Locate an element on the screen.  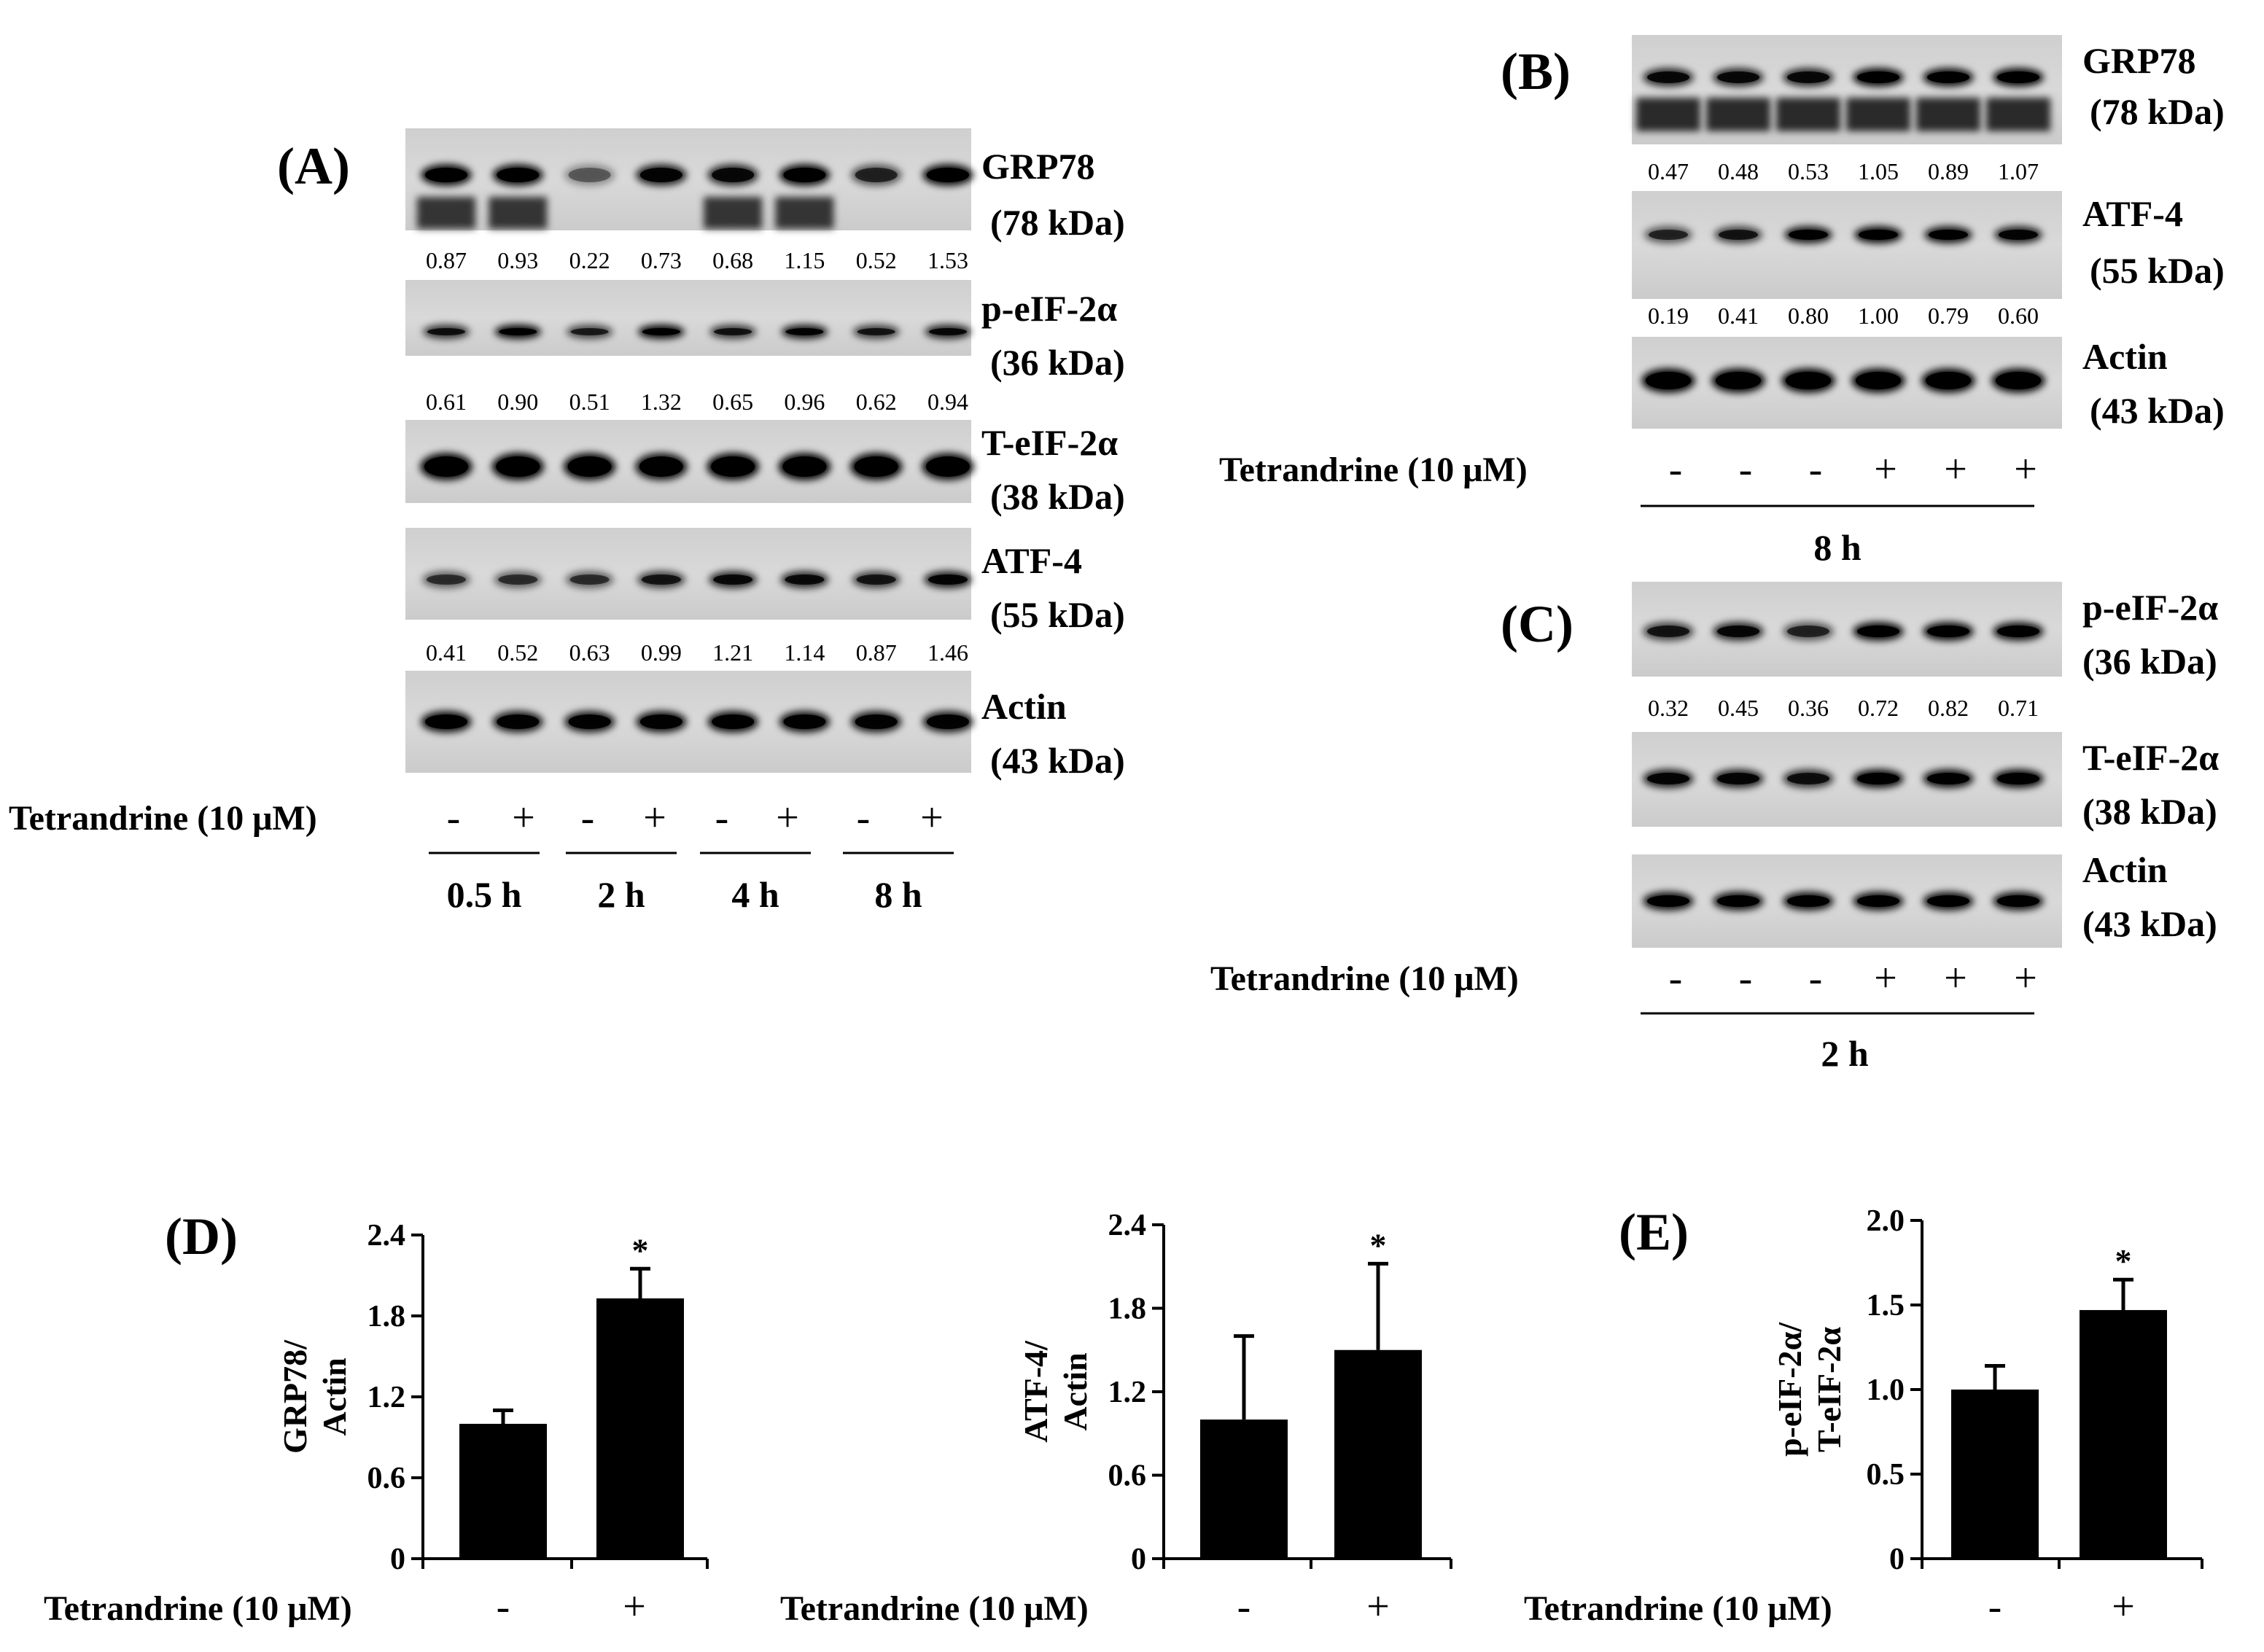
panel-a-time-1: 2 h is located at coordinates (621, 894).